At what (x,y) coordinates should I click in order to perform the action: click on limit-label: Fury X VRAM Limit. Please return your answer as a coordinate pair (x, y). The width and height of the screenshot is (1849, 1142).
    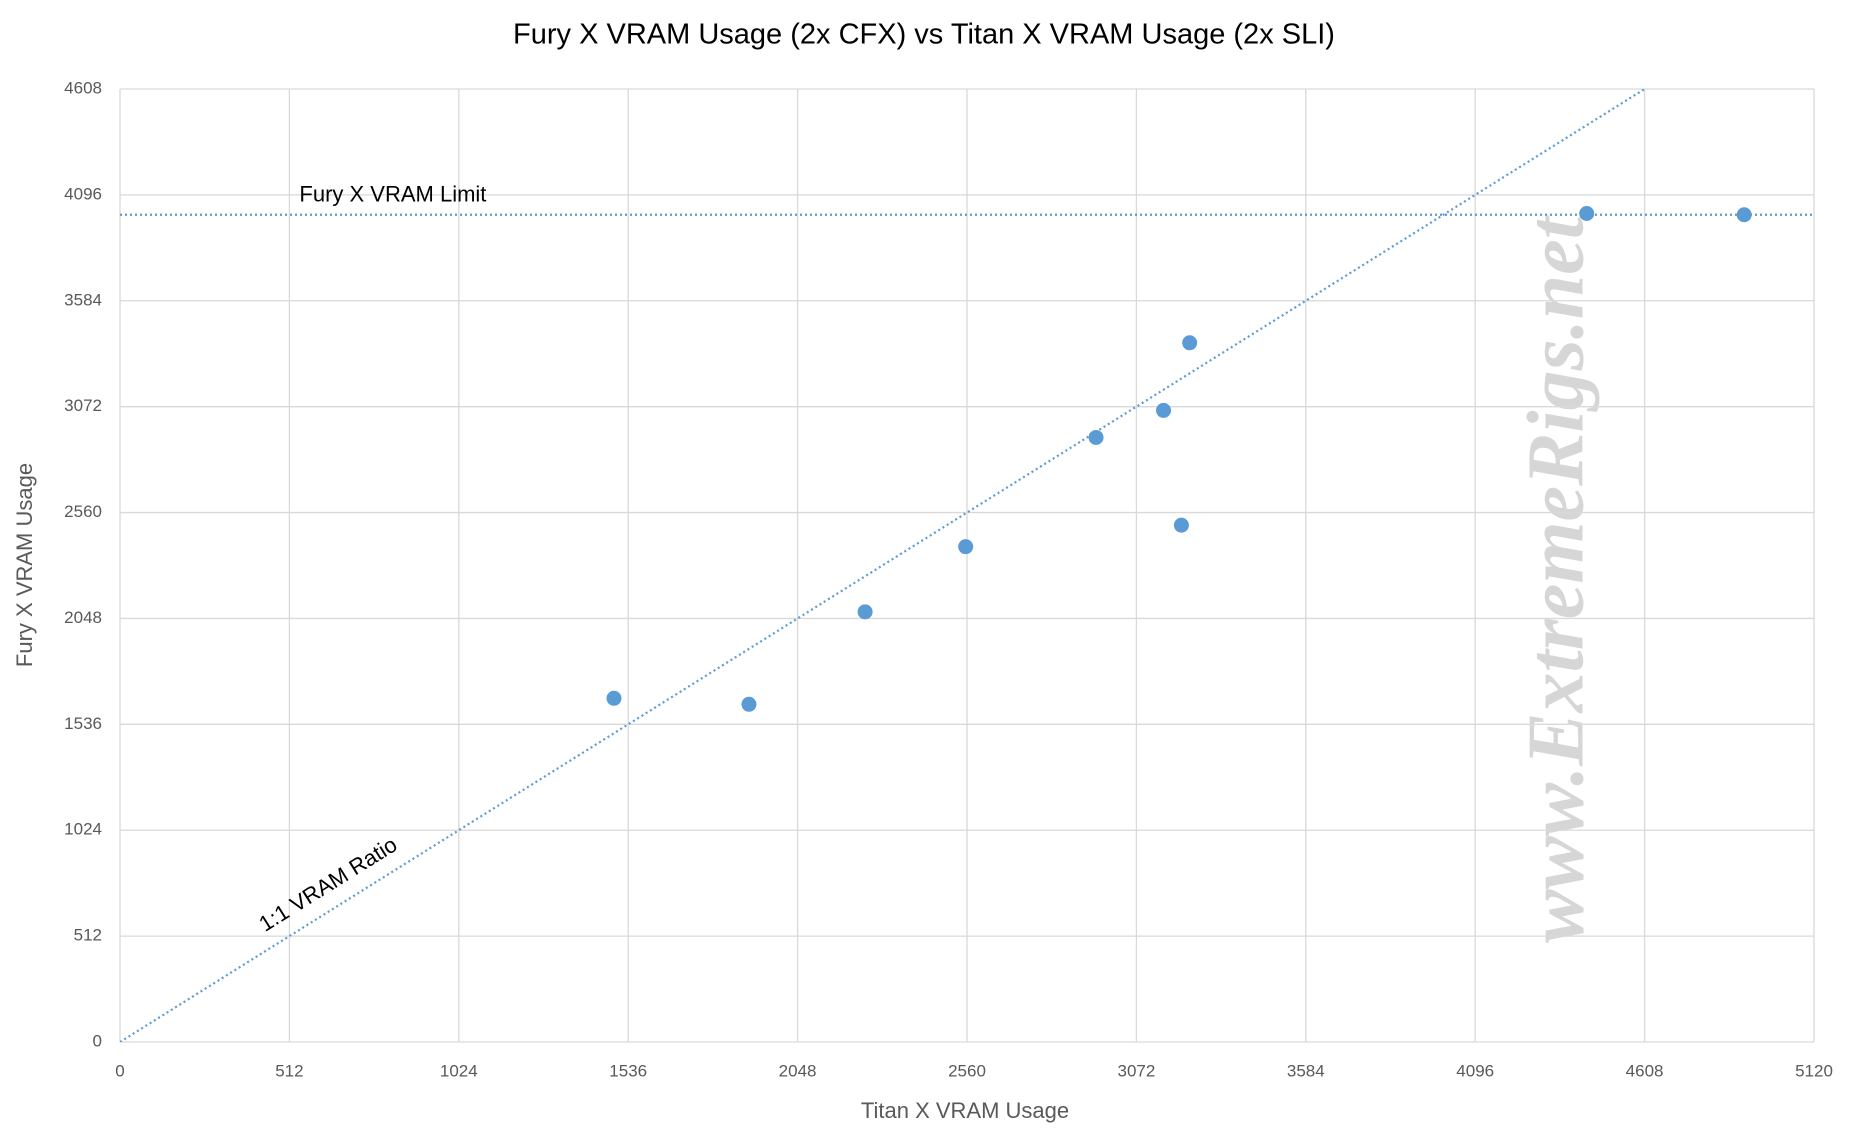
    Looking at the image, I should click on (392, 194).